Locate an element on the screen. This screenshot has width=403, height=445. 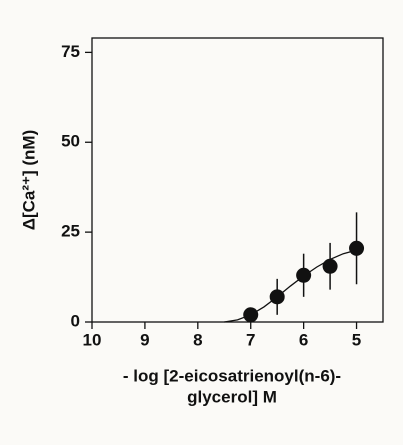
y-tick-label: 50 is located at coordinates (70, 141).